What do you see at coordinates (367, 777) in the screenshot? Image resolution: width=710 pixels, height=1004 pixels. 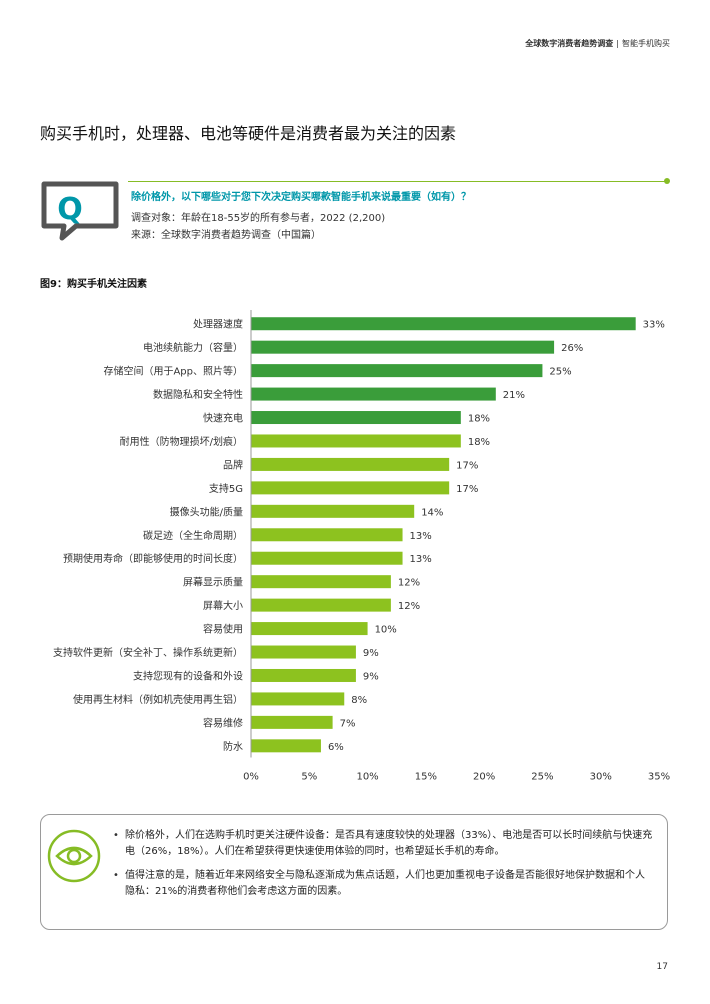 I see `x-tick-label: 10%` at bounding box center [367, 777].